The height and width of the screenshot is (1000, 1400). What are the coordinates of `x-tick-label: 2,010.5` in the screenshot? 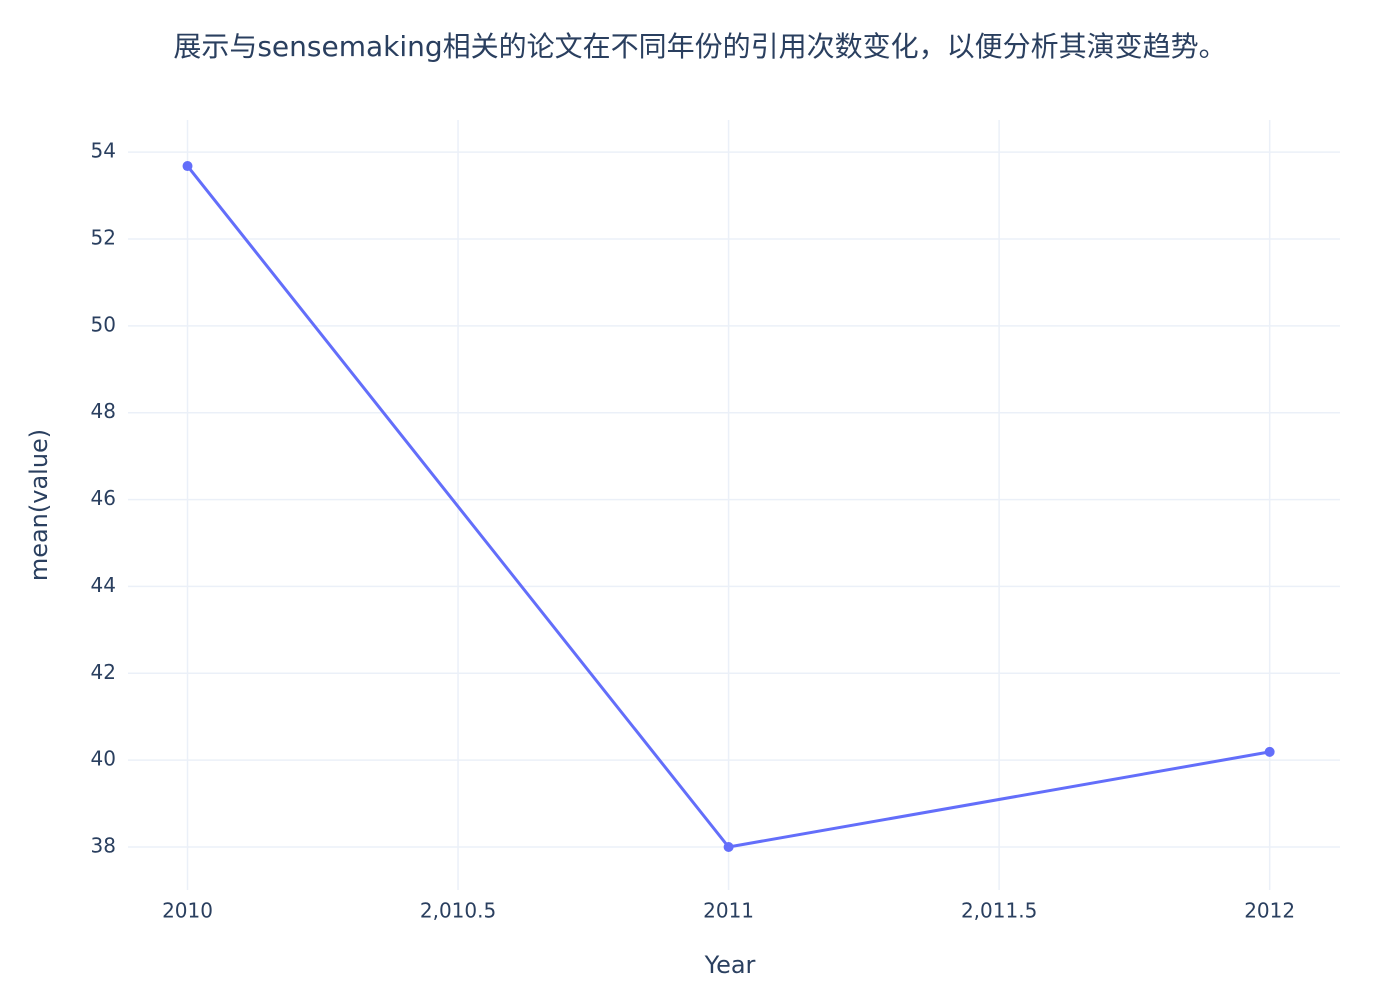 It's located at (458, 911).